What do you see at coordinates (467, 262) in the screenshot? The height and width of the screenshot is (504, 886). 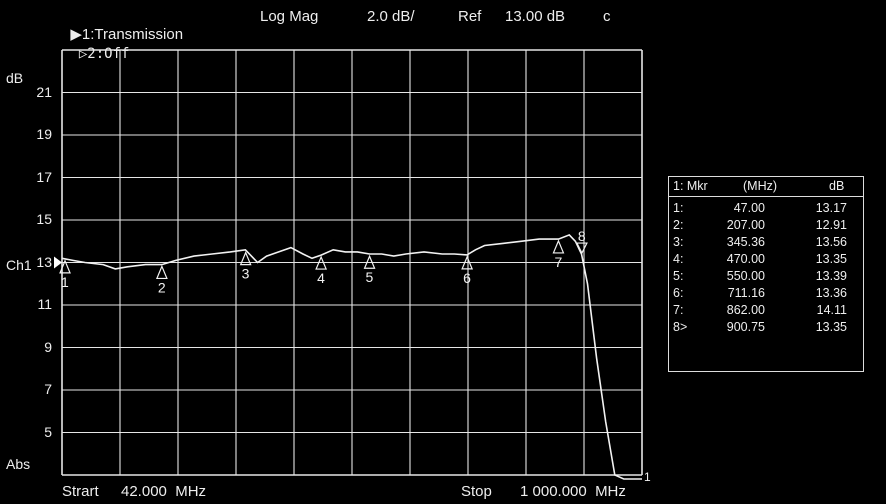 I see `marker-6-triangle` at bounding box center [467, 262].